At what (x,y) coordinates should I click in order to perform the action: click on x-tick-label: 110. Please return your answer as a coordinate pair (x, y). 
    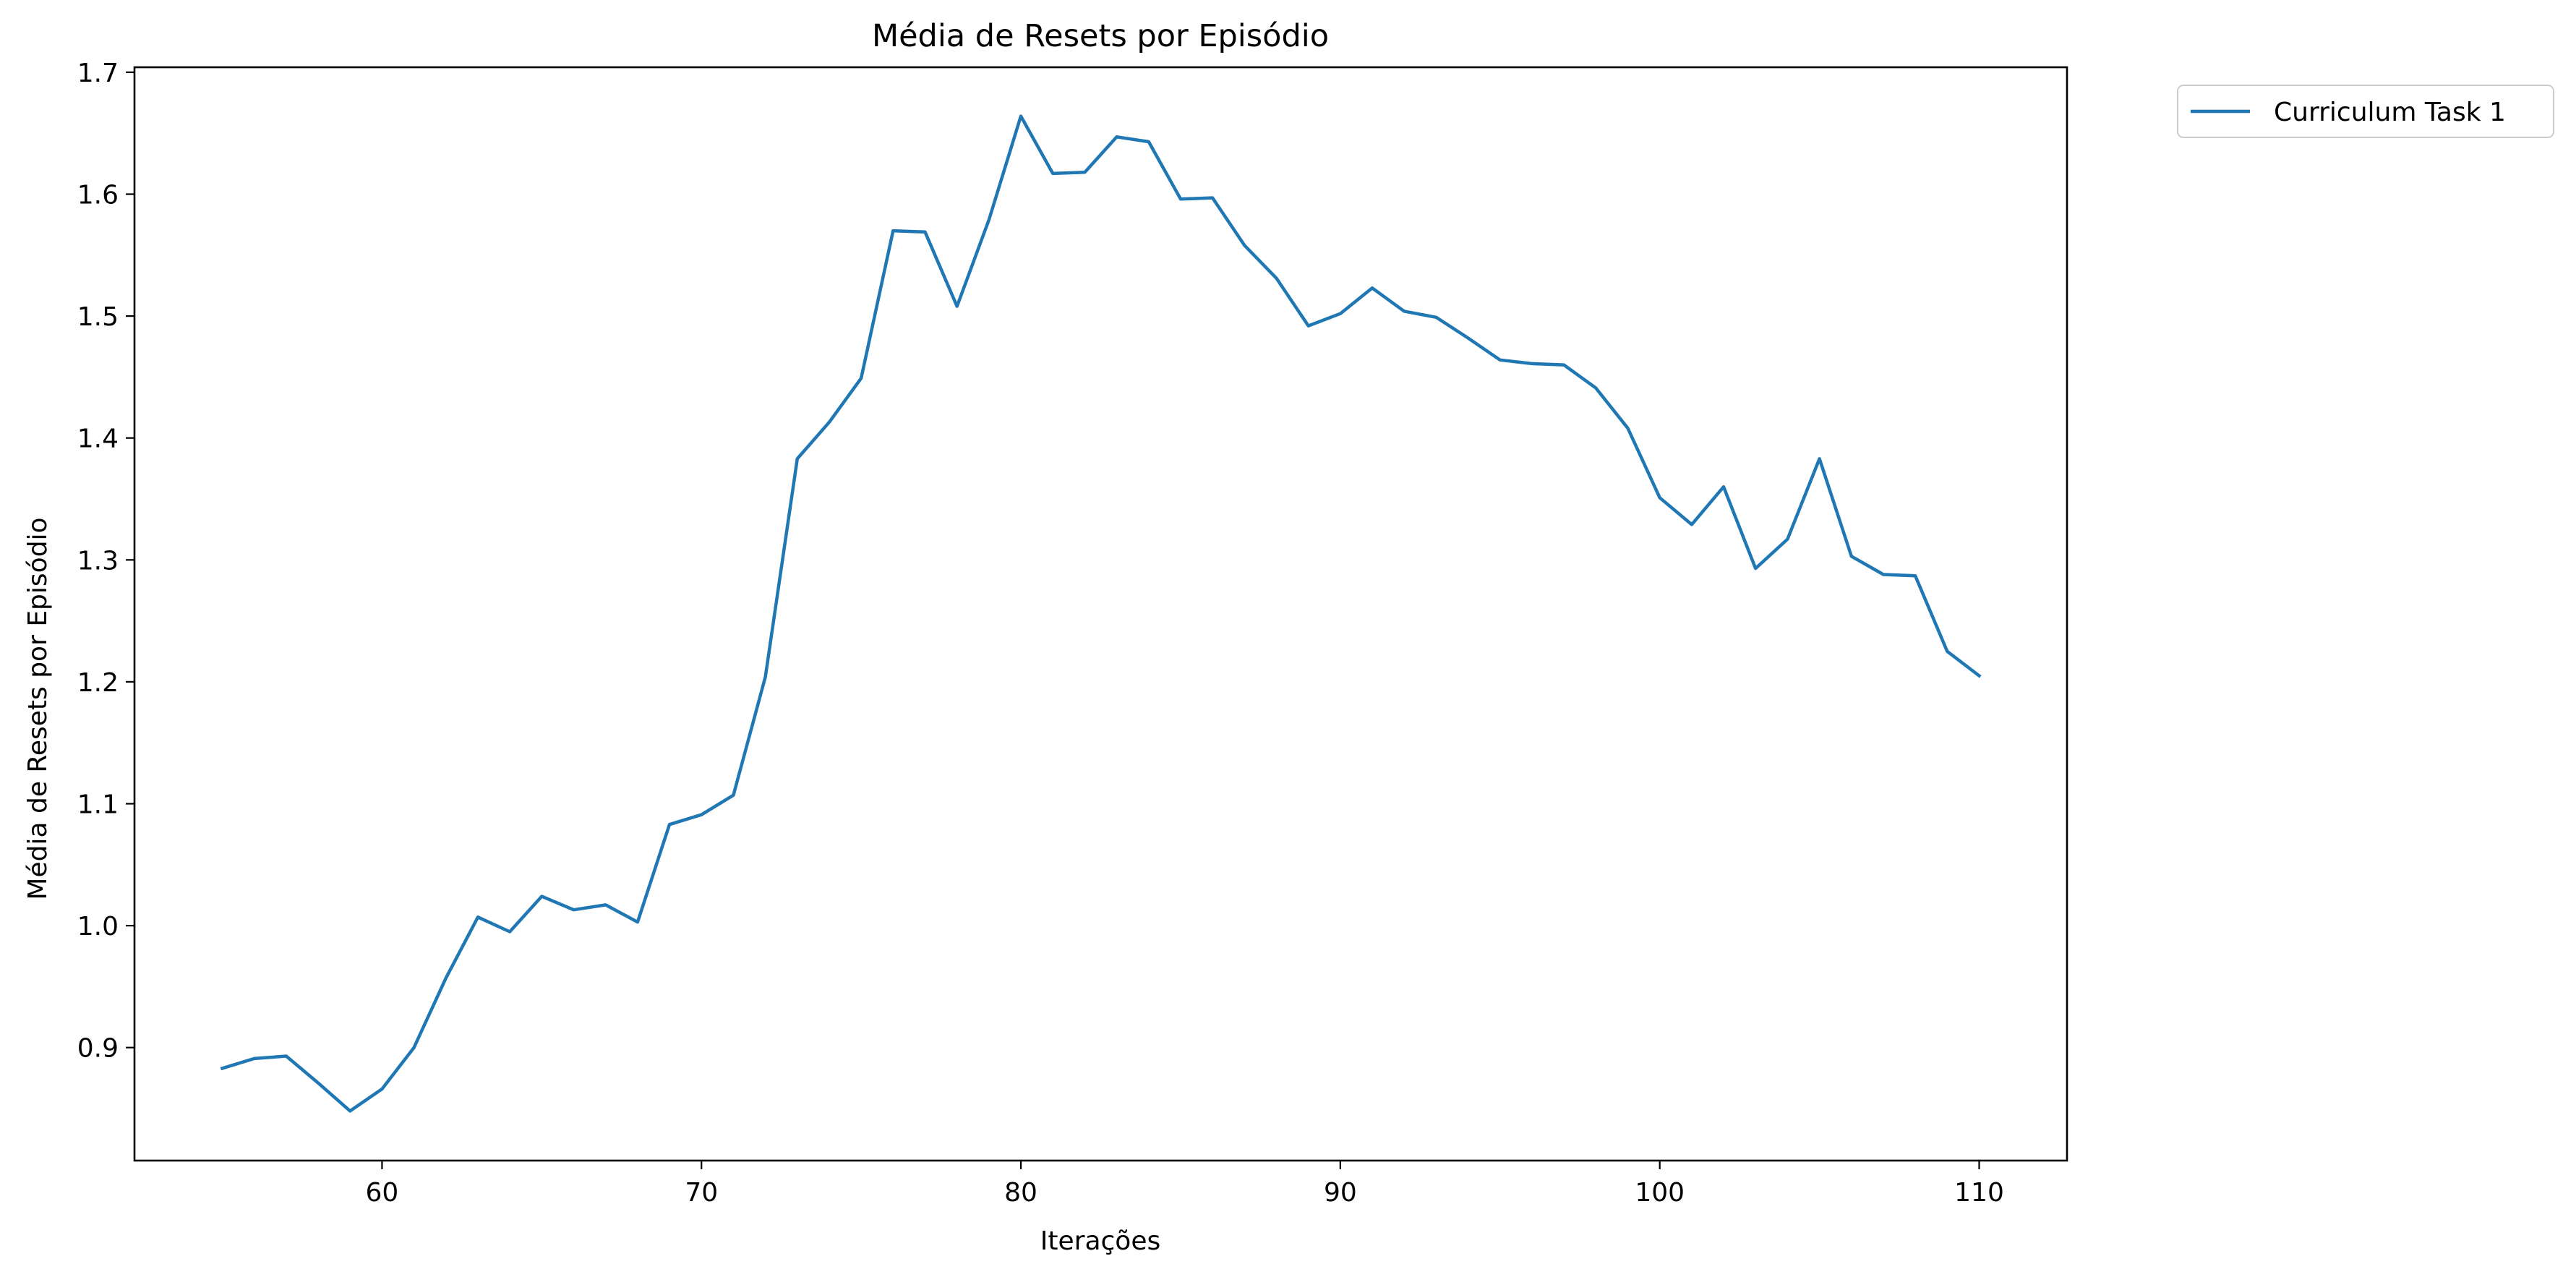
    Looking at the image, I should click on (1979, 1193).